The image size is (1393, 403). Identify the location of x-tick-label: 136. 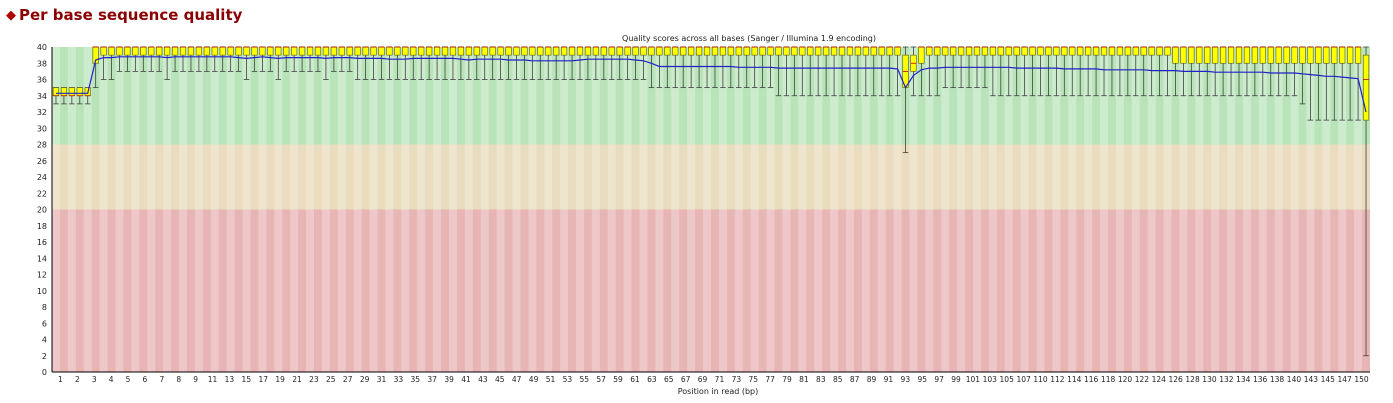
(1260, 379).